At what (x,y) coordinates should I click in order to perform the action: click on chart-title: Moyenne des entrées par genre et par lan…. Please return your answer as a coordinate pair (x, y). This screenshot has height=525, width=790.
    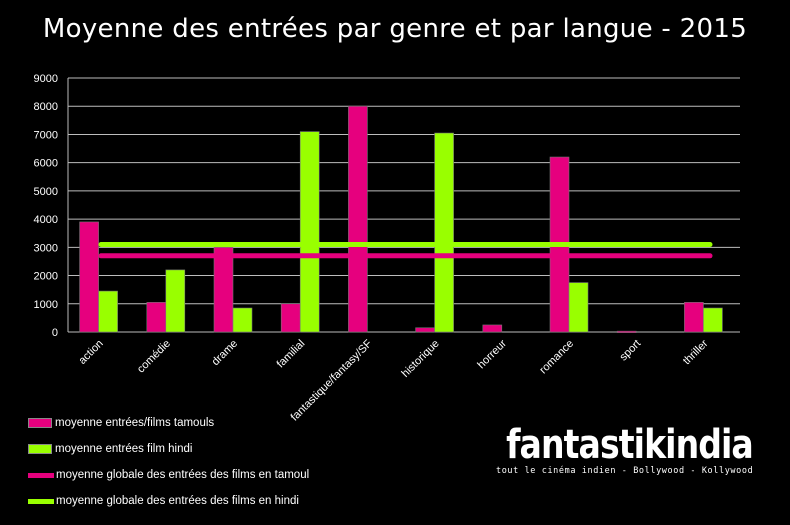
    Looking at the image, I should click on (395, 29).